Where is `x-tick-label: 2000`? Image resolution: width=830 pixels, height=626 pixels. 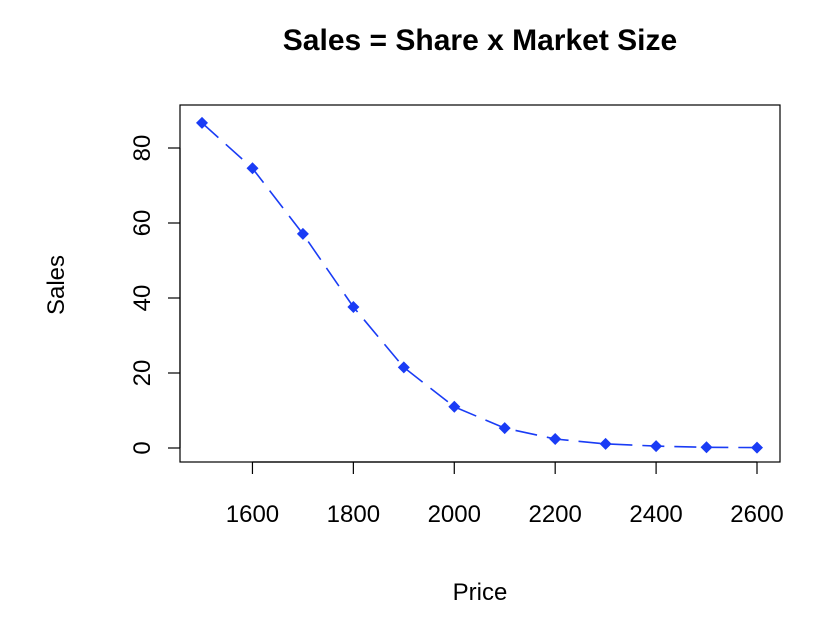
x-tick-label: 2000 is located at coordinates (454, 514).